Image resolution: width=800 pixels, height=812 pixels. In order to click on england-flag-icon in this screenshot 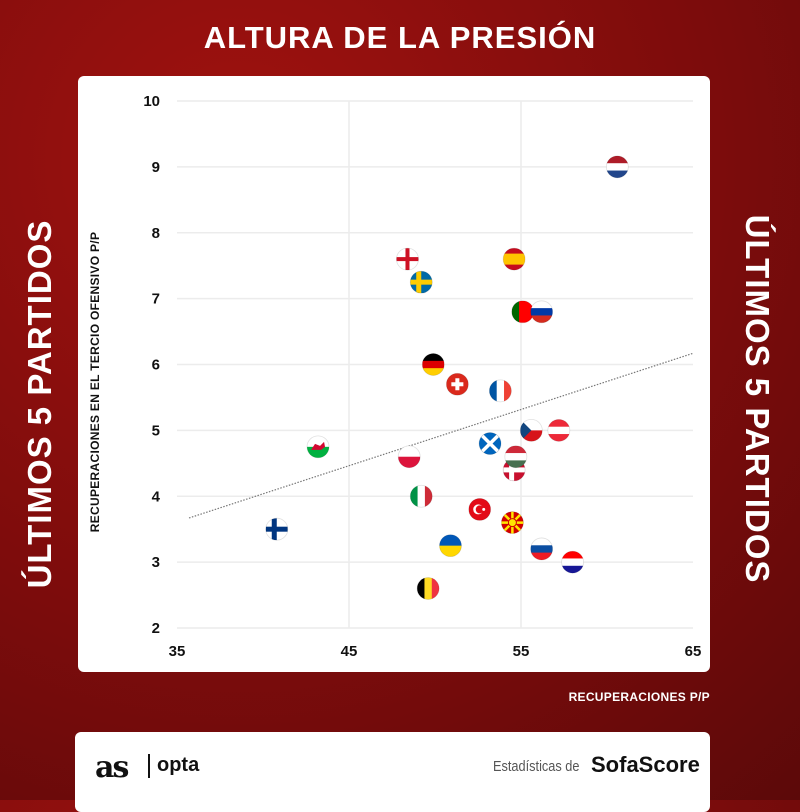, I will do `click(407, 259)`.